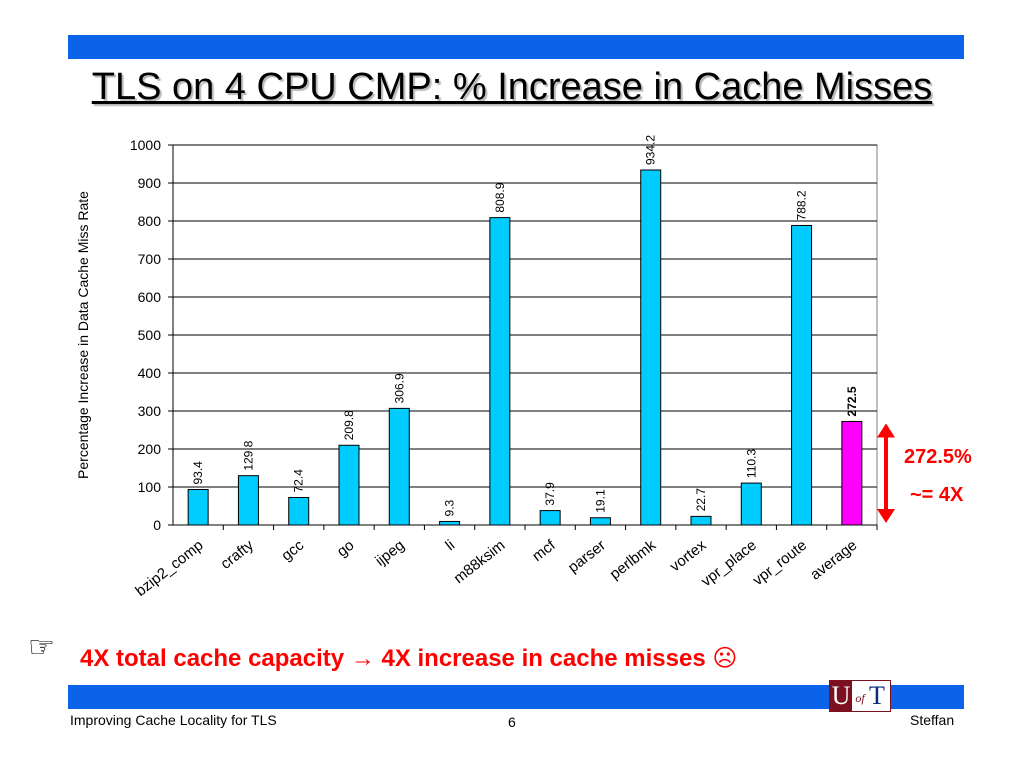  I want to click on data-label-parser: 19.1, so click(600, 501).